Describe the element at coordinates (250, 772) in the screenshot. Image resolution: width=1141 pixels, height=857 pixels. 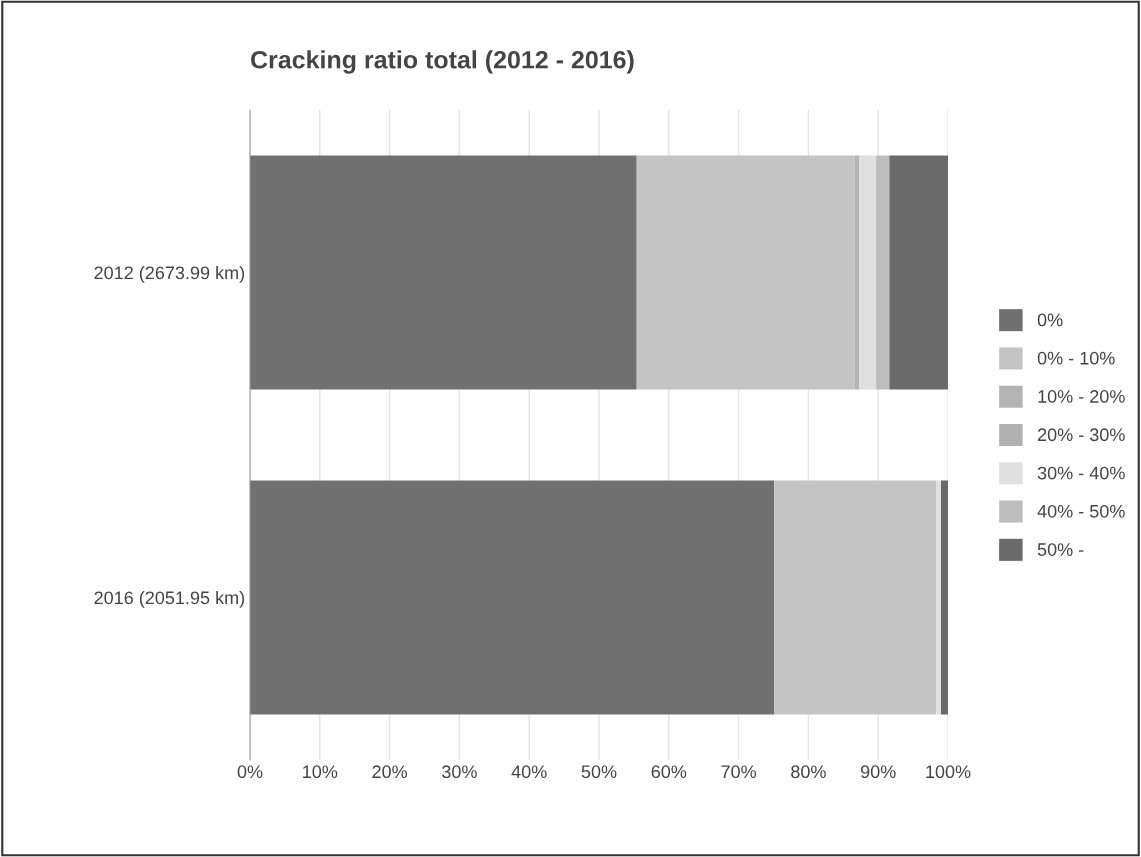
I see `x-tick-label: 0%` at that location.